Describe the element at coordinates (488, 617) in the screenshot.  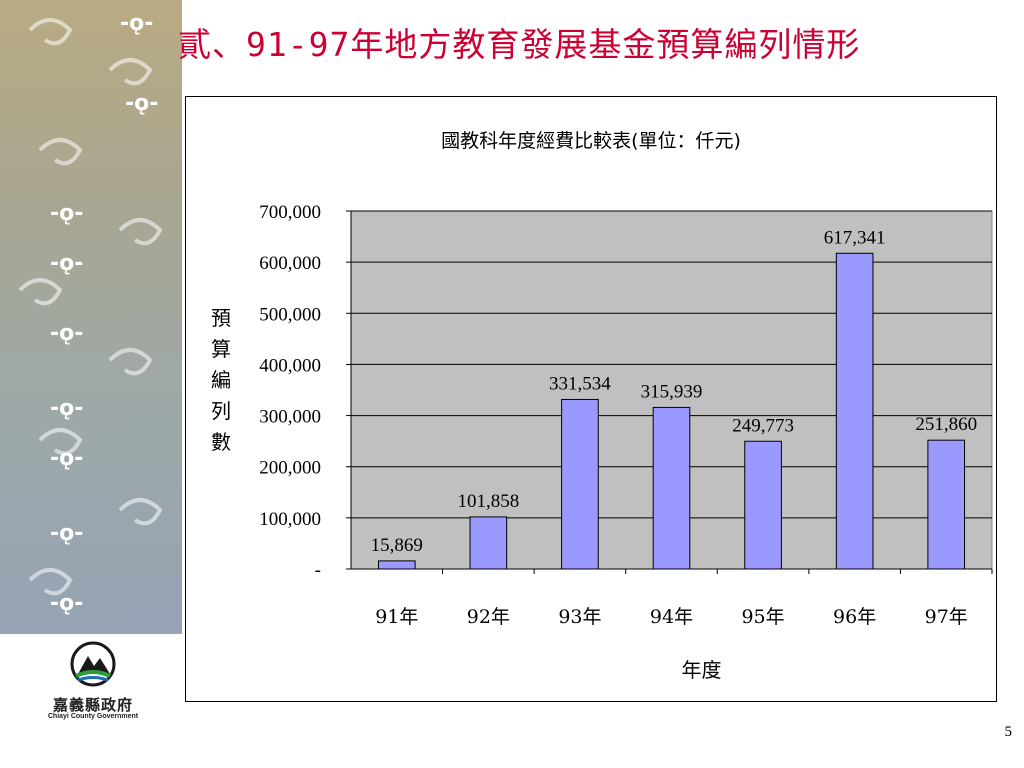
I see `x-tick-label: 92年` at that location.